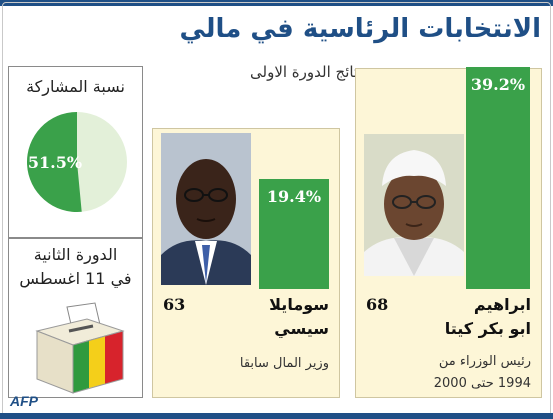  Describe the element at coordinates (414, 205) in the screenshot. I see `candidate-photo-keita` at that location.